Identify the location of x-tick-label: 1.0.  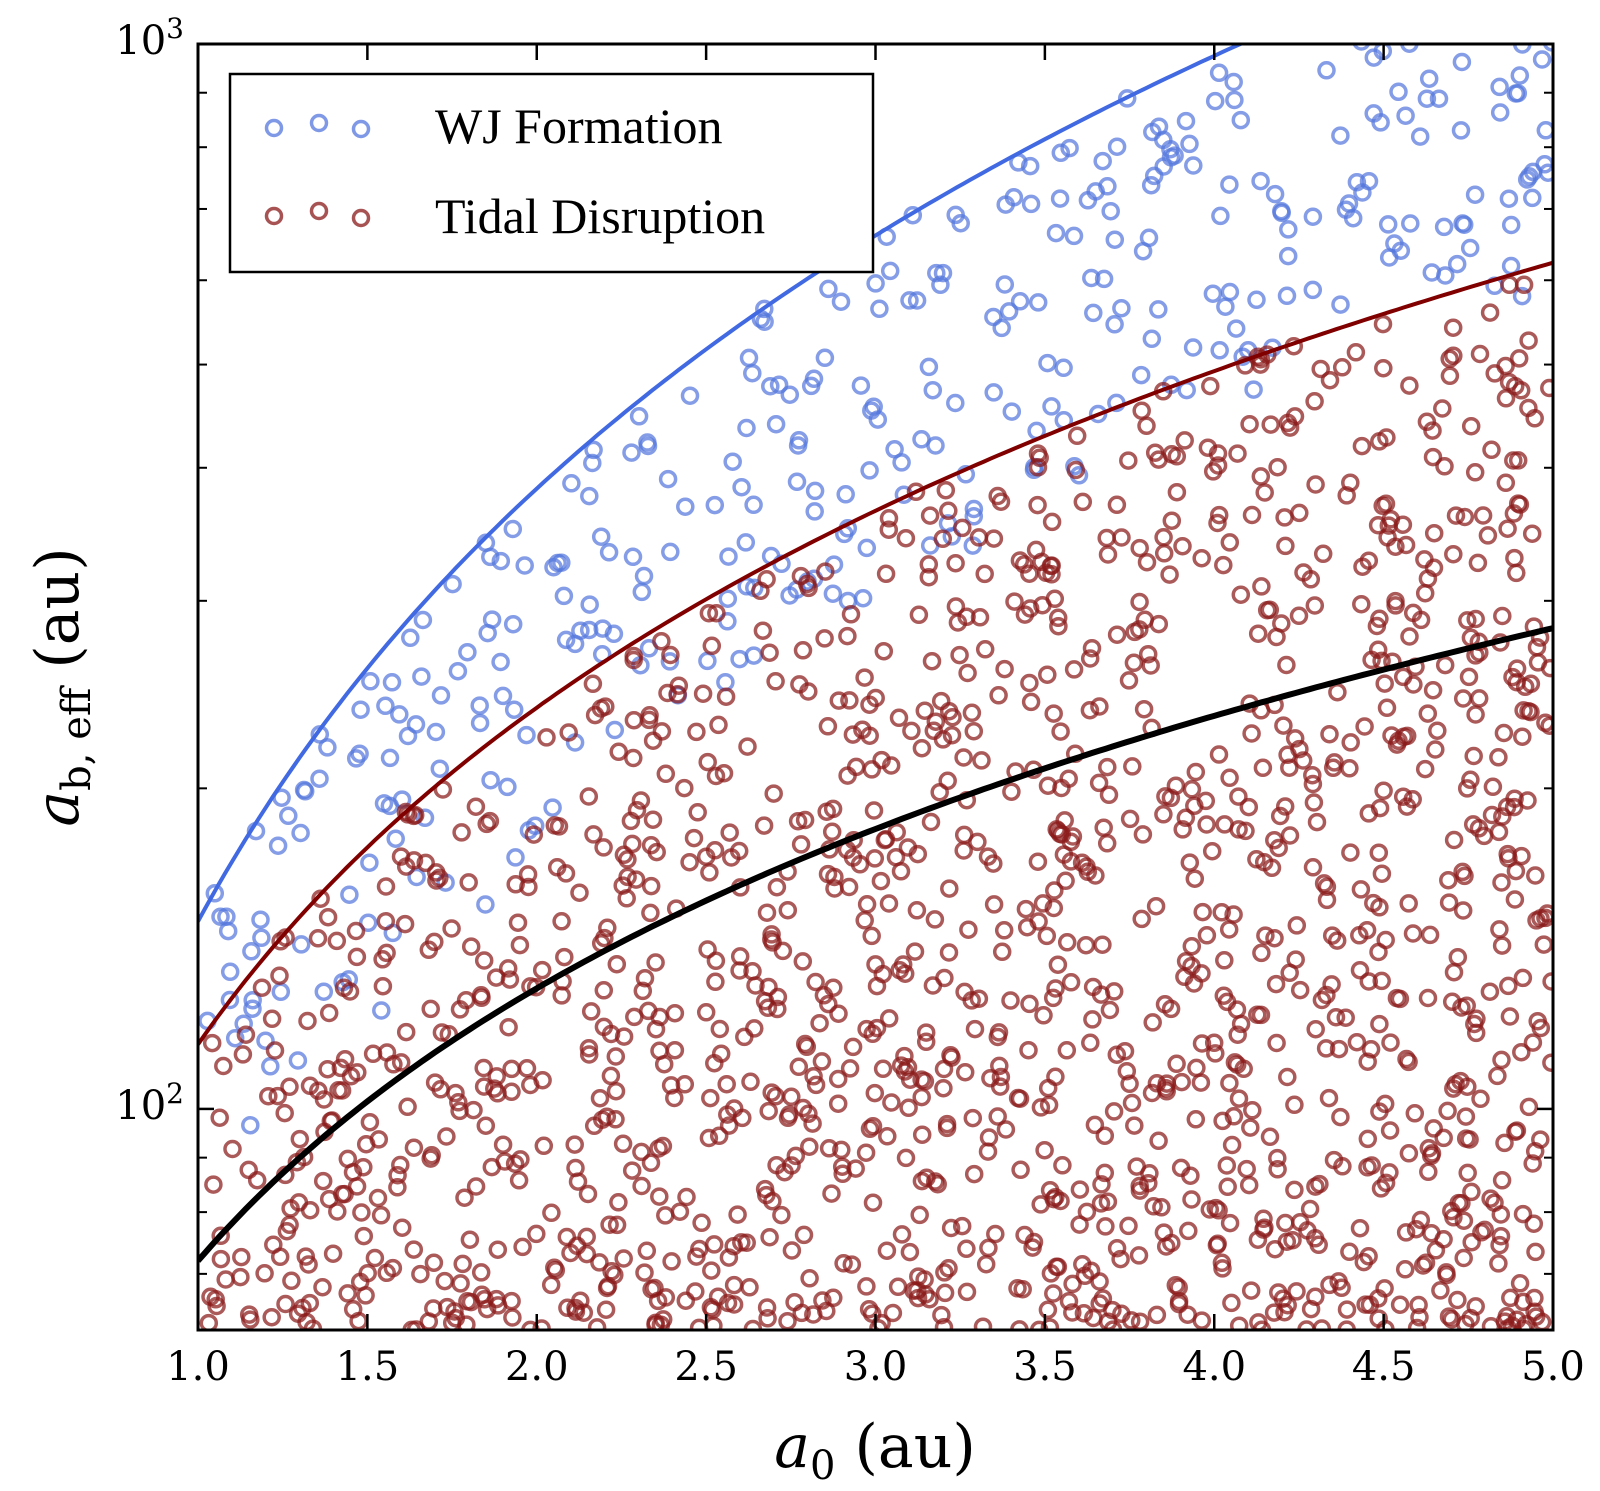
(198, 1367).